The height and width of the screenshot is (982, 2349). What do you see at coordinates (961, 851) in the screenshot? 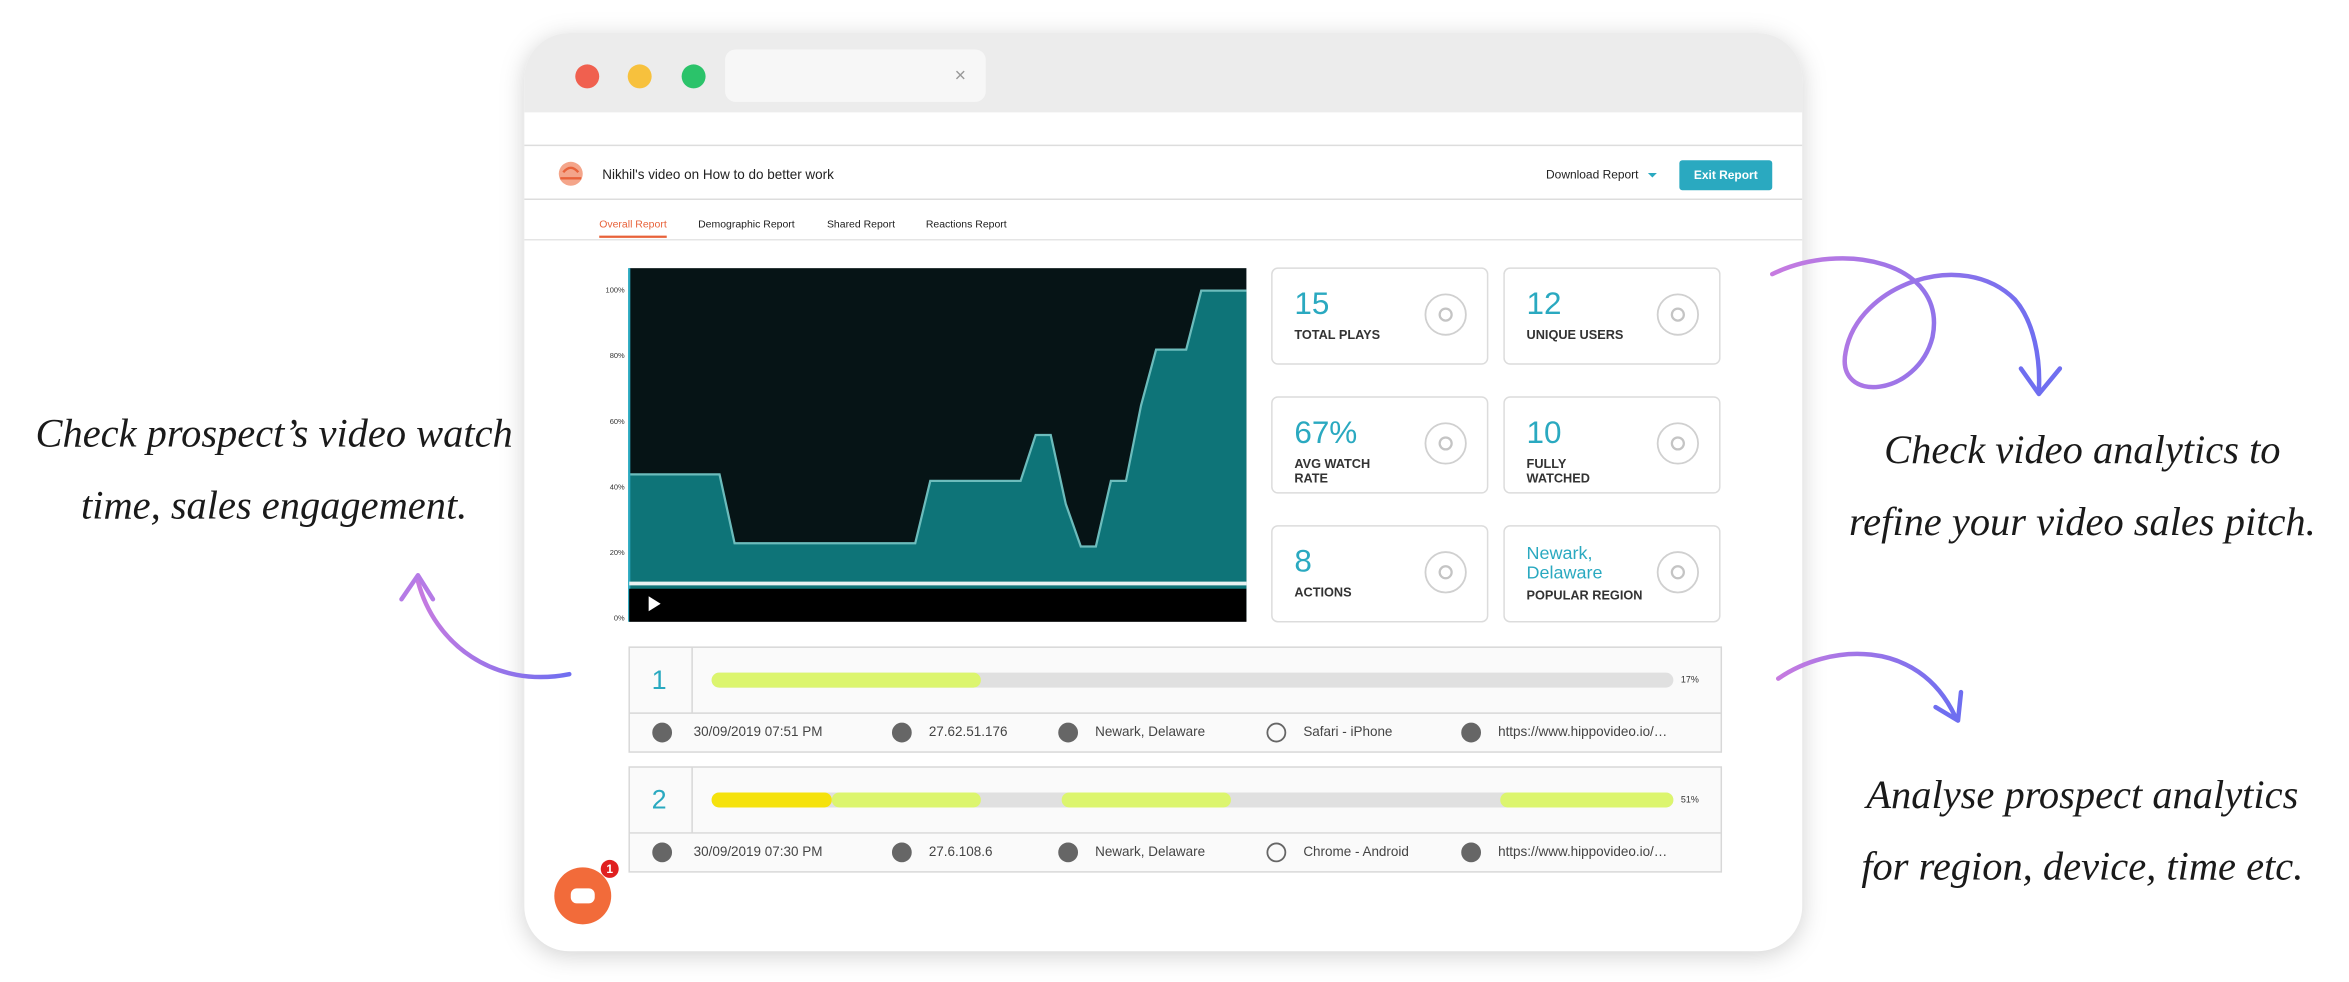
I see `session-ip: 27.6.108.6` at bounding box center [961, 851].